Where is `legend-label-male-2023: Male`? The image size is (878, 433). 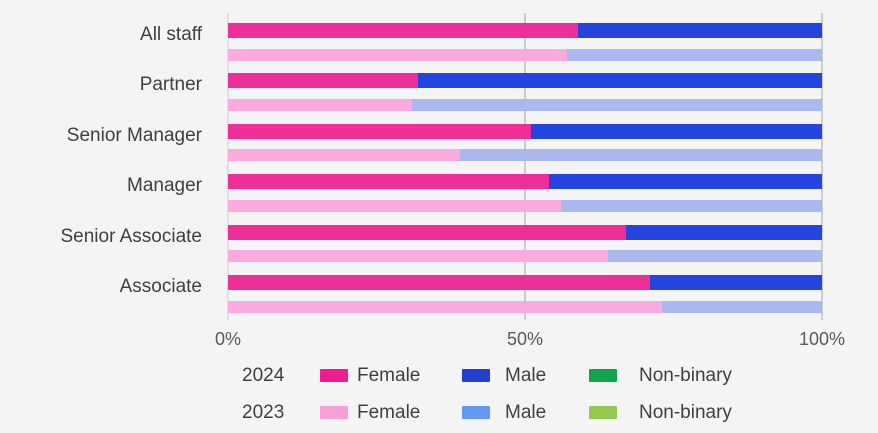 legend-label-male-2023: Male is located at coordinates (526, 412).